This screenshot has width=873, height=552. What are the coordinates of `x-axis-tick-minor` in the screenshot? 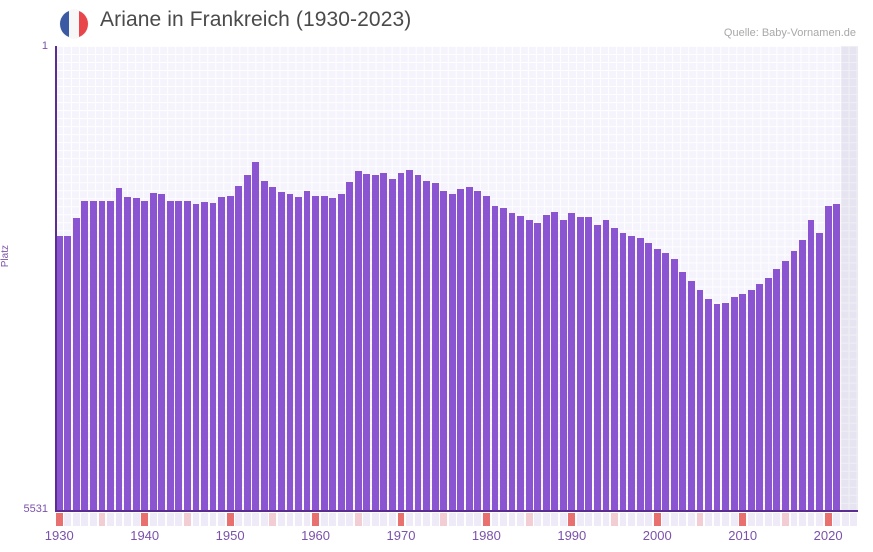 It's located at (102, 519).